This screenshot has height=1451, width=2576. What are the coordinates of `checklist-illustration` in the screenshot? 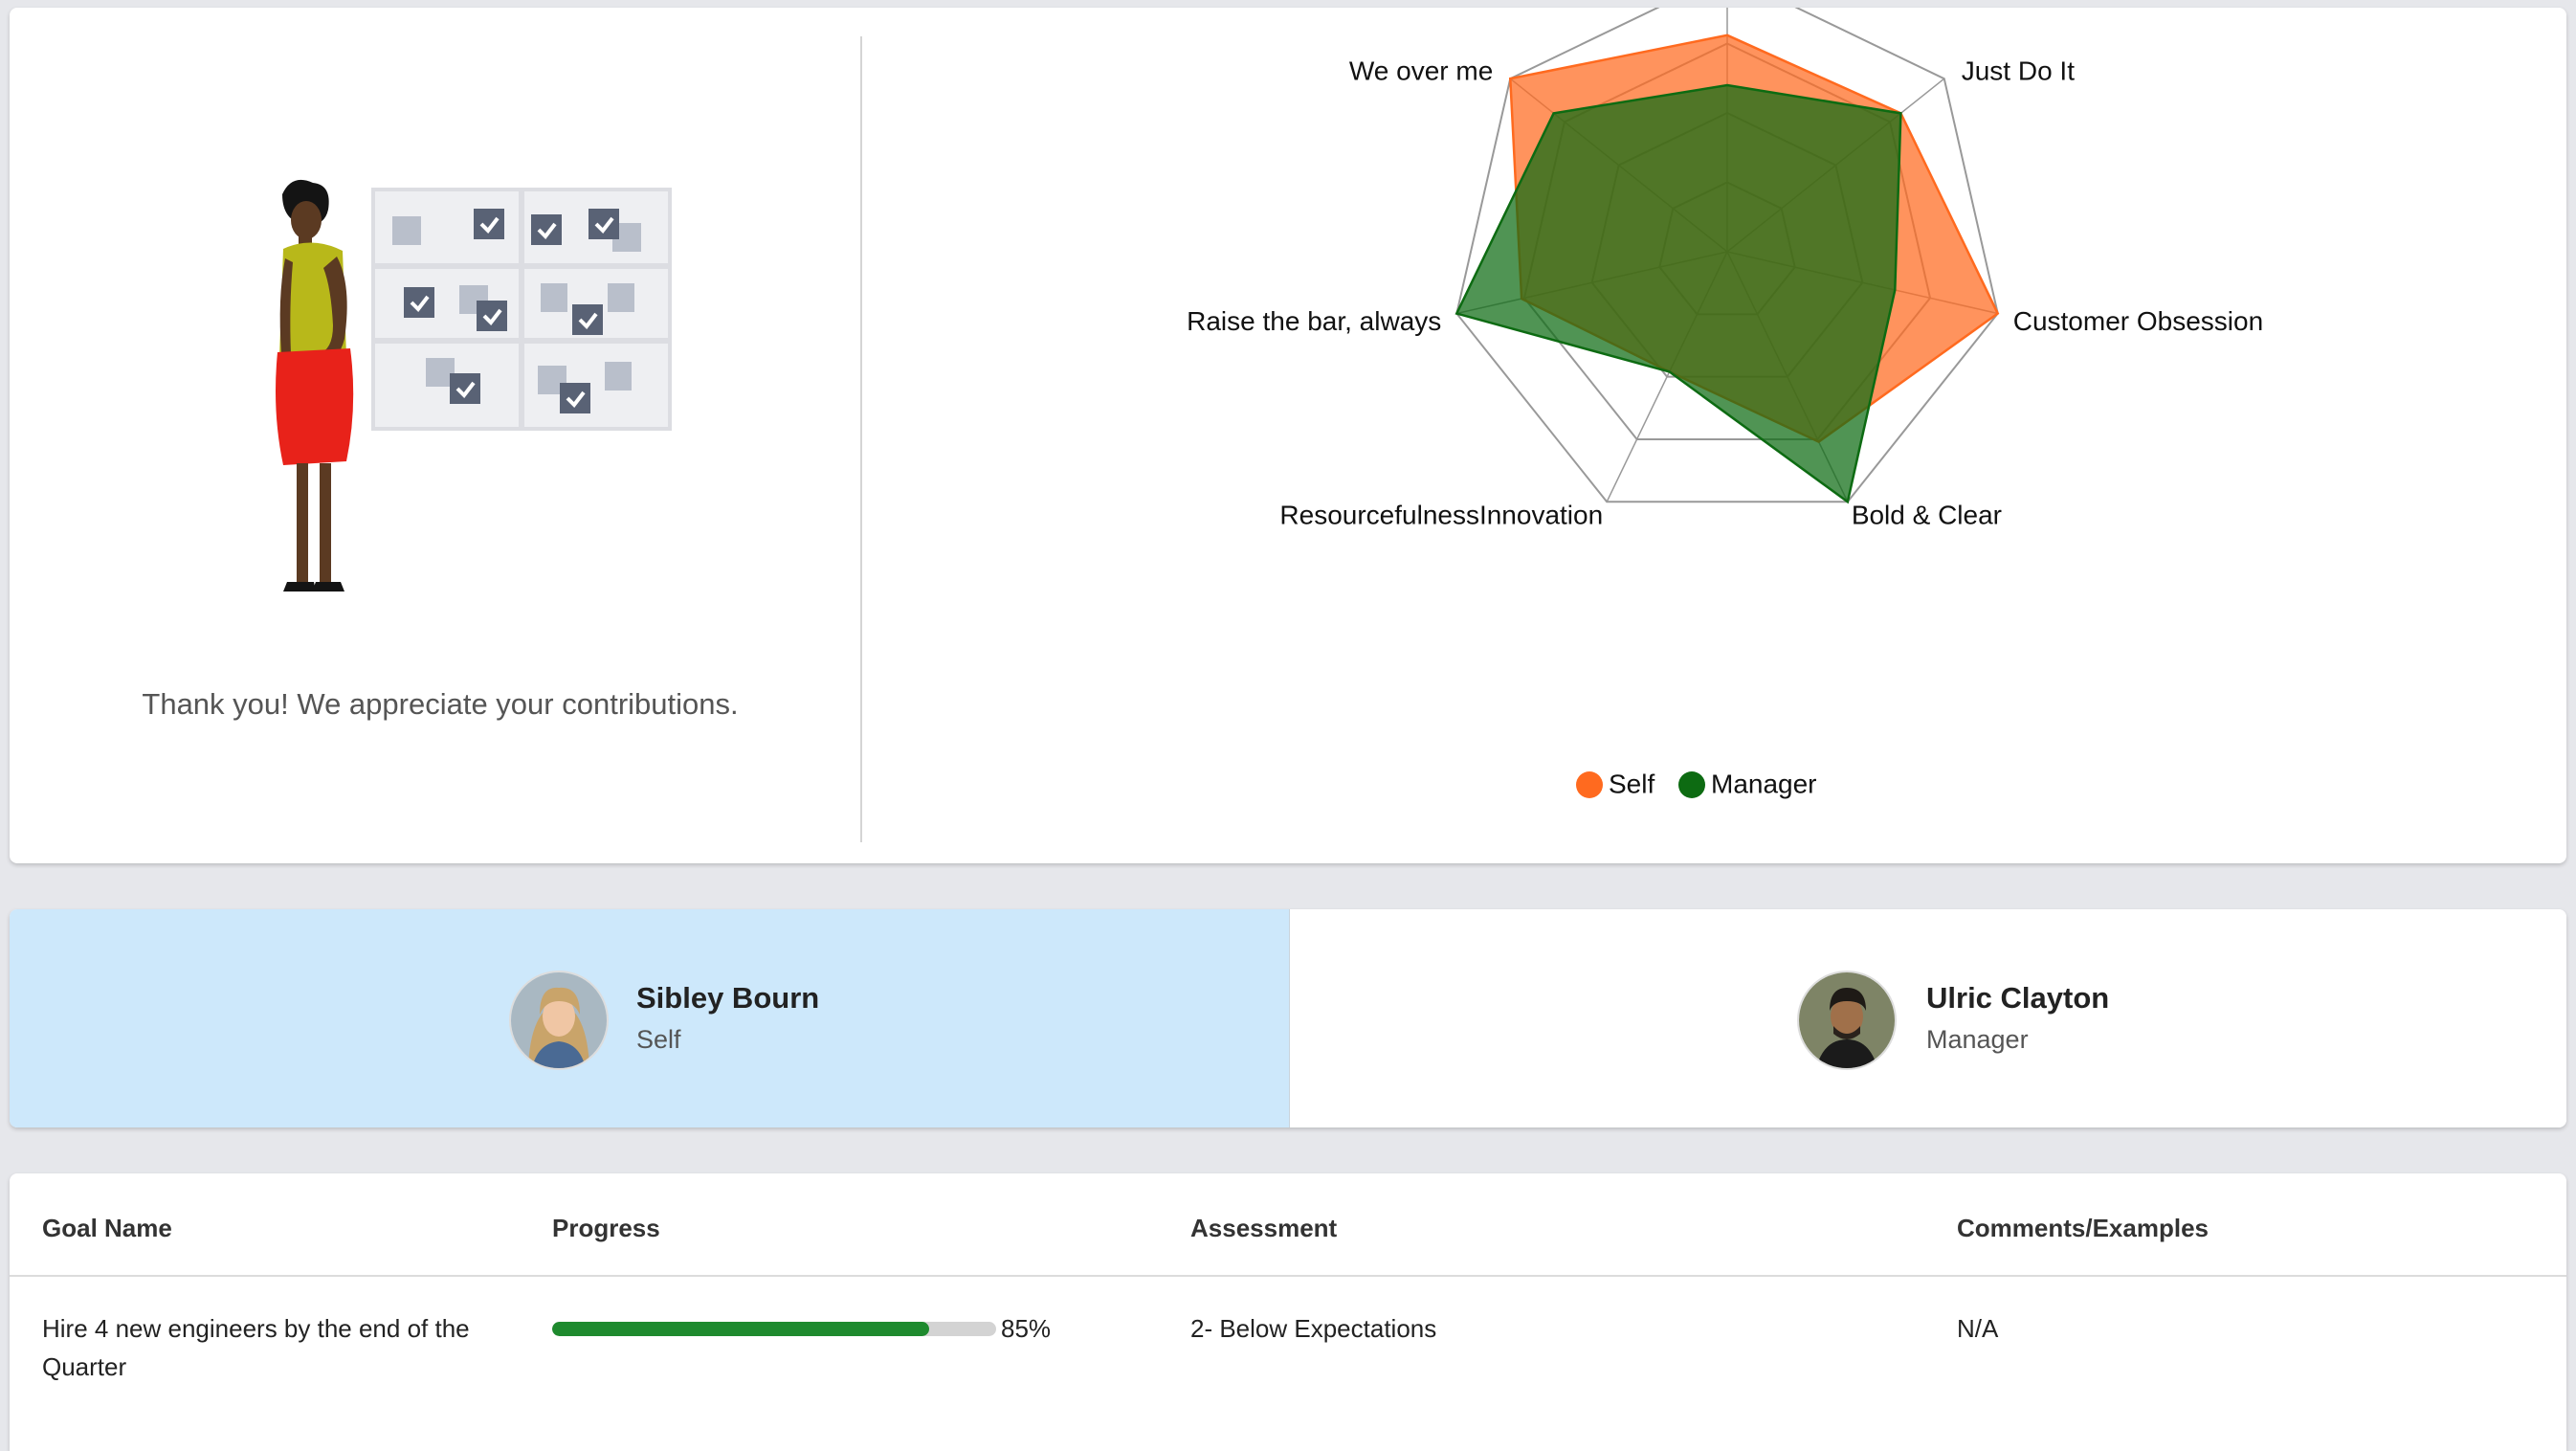 It's located at (474, 385).